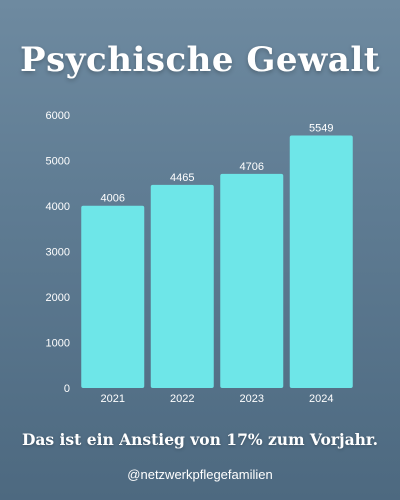 Image resolution: width=400 pixels, height=500 pixels. What do you see at coordinates (252, 399) in the screenshot?
I see `x-tick-label: 2023` at bounding box center [252, 399].